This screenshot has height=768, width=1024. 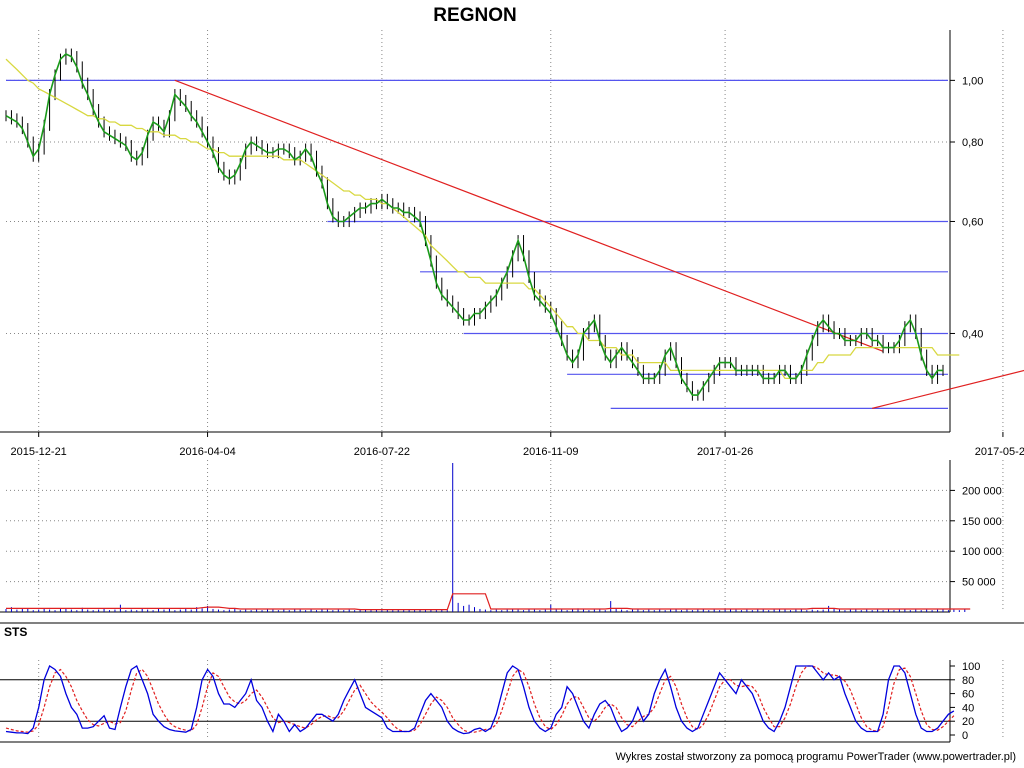 What do you see at coordinates (207, 452) in the screenshot?
I see `x-tick-label: 2016-04-04` at bounding box center [207, 452].